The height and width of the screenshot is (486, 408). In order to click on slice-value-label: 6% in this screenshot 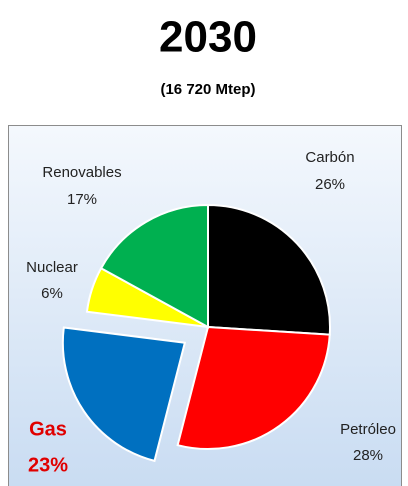, I will do `click(52, 293)`.